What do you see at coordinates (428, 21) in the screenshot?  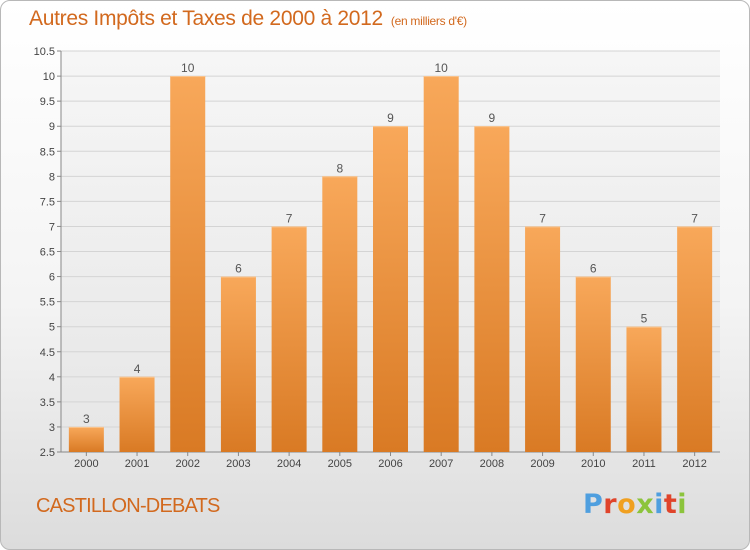 I see `chart-title-unit: (en milliers d'€)` at bounding box center [428, 21].